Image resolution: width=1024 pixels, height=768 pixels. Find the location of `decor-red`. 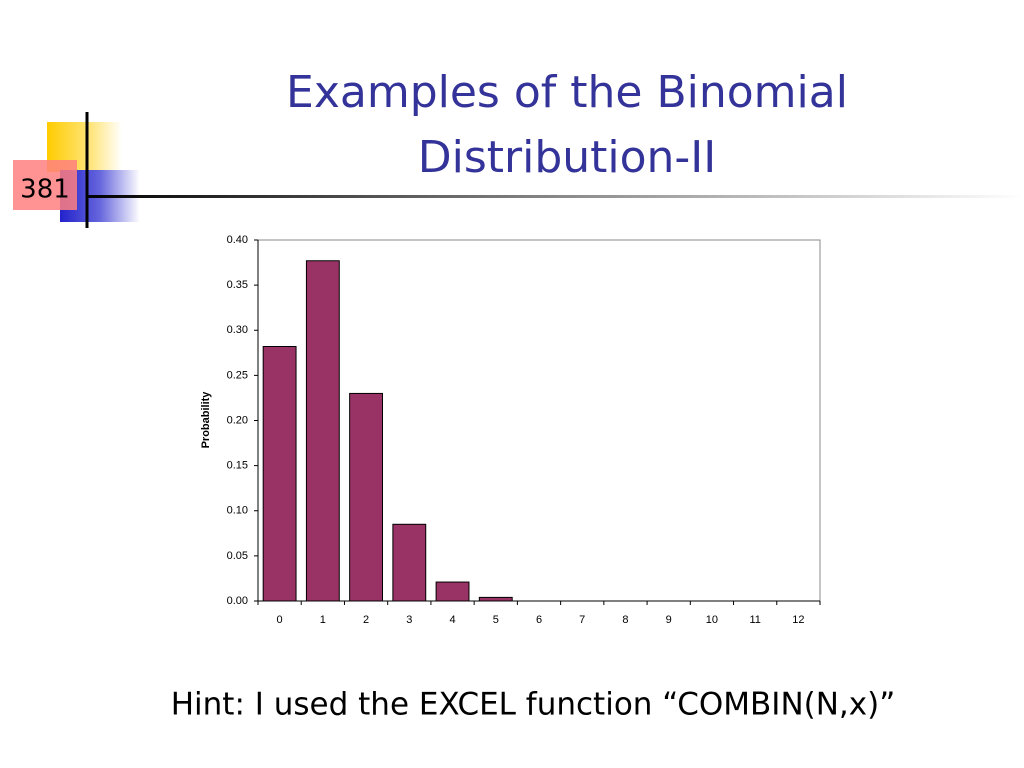

decor-red is located at coordinates (45, 185).